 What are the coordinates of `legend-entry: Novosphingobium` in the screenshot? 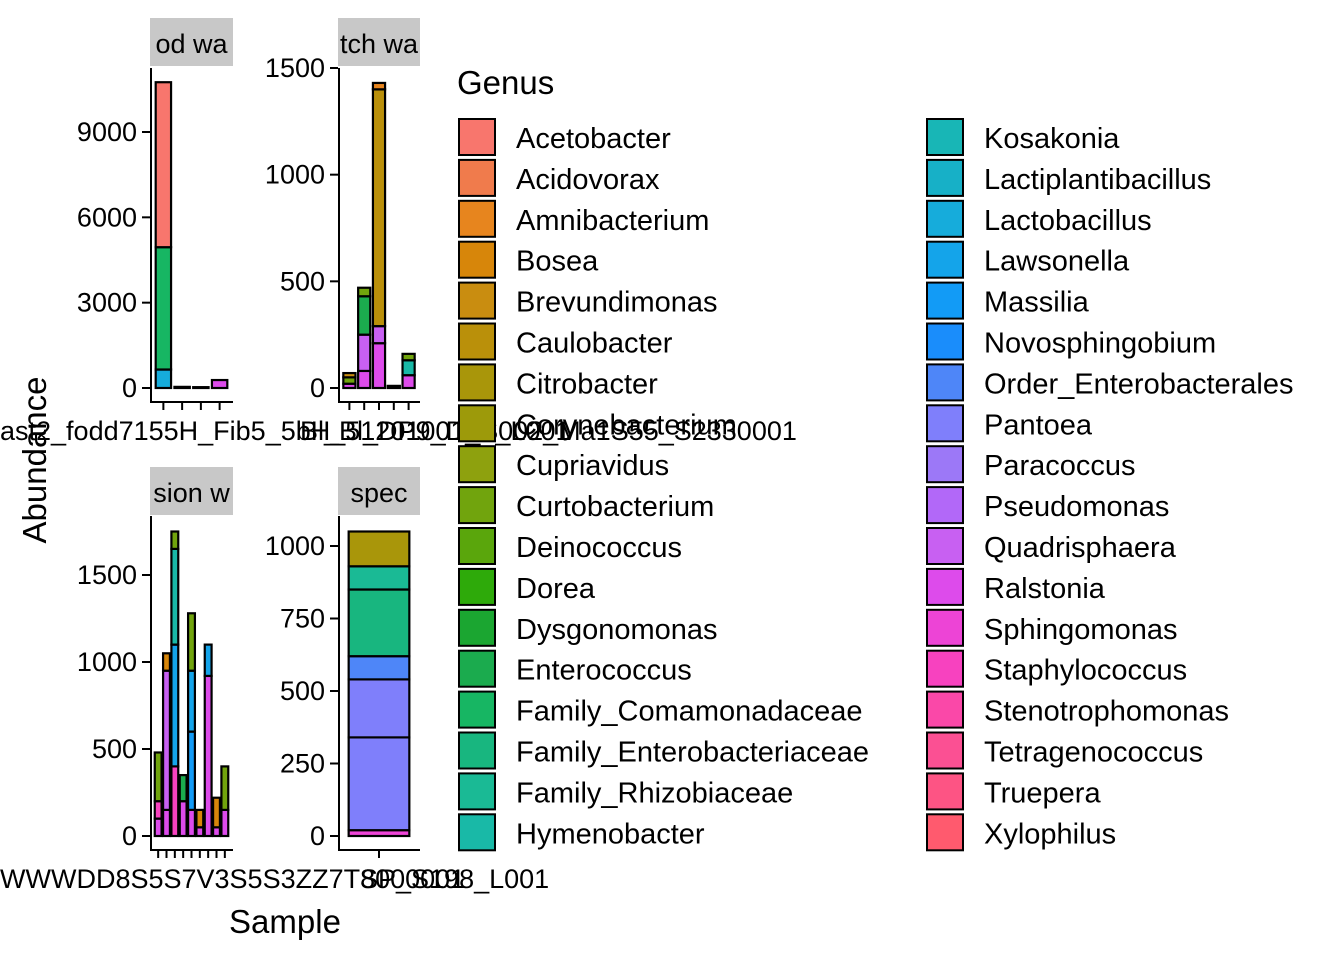 It's located at (1071, 341).